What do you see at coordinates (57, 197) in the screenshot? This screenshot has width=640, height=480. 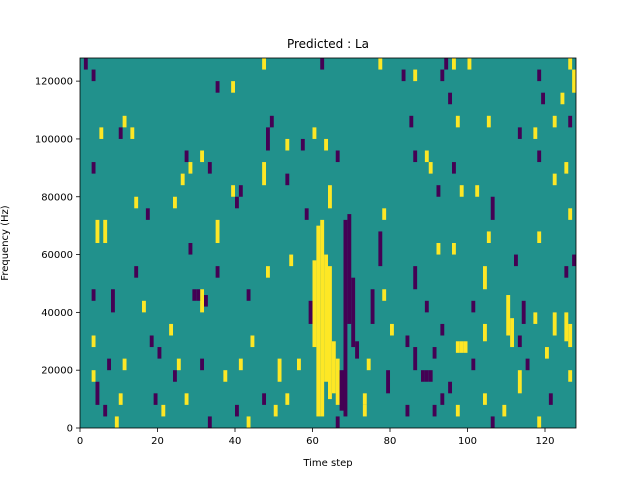 I see `y-tick-label-4: 80000` at bounding box center [57, 197].